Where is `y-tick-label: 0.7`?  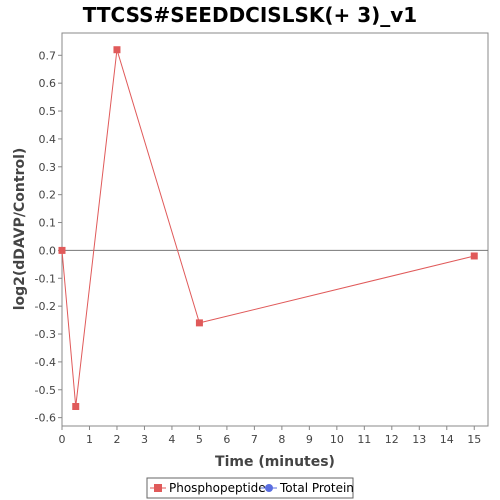
y-tick-label: 0.7 is located at coordinates (48, 55).